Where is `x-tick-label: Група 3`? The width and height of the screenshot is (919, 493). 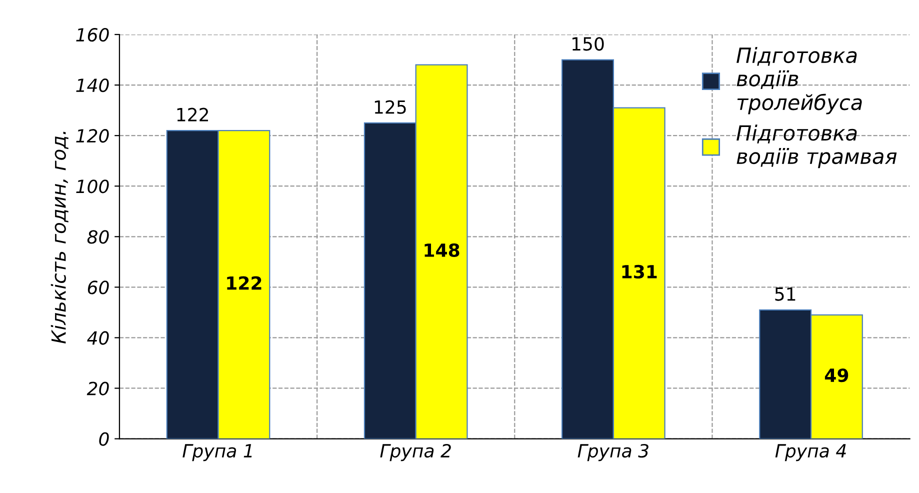 x-tick-label: Група 3 is located at coordinates (613, 453).